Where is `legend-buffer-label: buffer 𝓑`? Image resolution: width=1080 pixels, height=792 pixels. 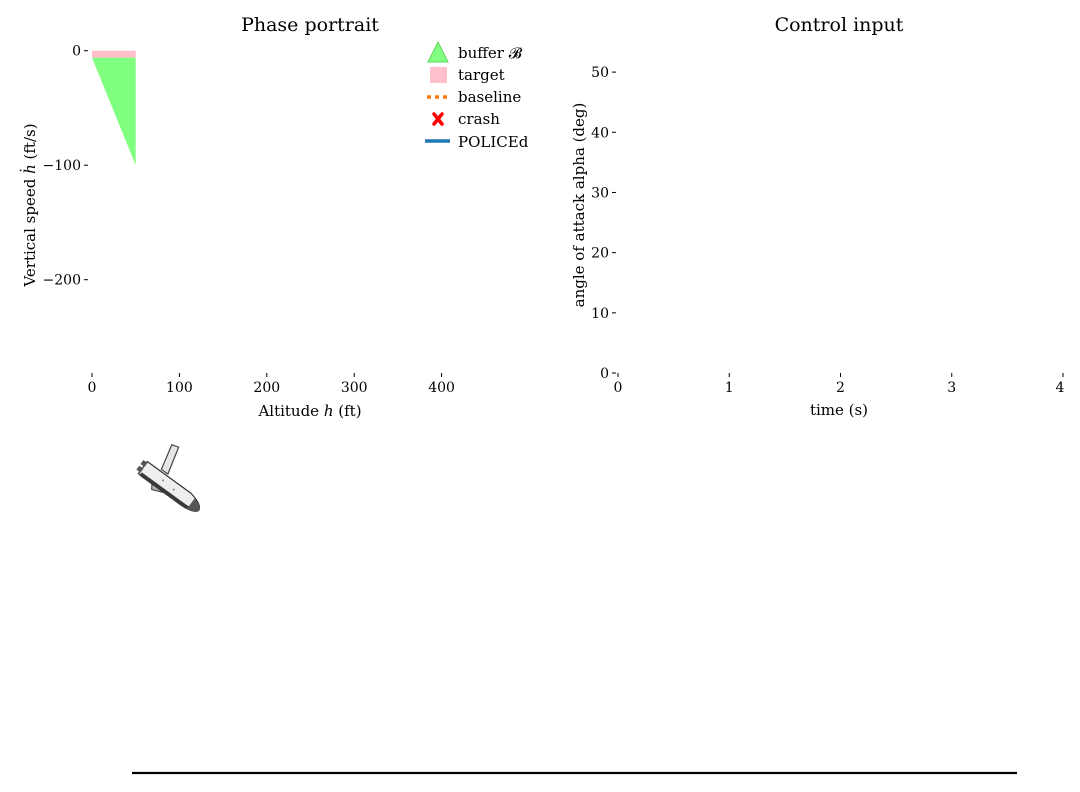 legend-buffer-label: buffer 𝓑 is located at coordinates (490, 53).